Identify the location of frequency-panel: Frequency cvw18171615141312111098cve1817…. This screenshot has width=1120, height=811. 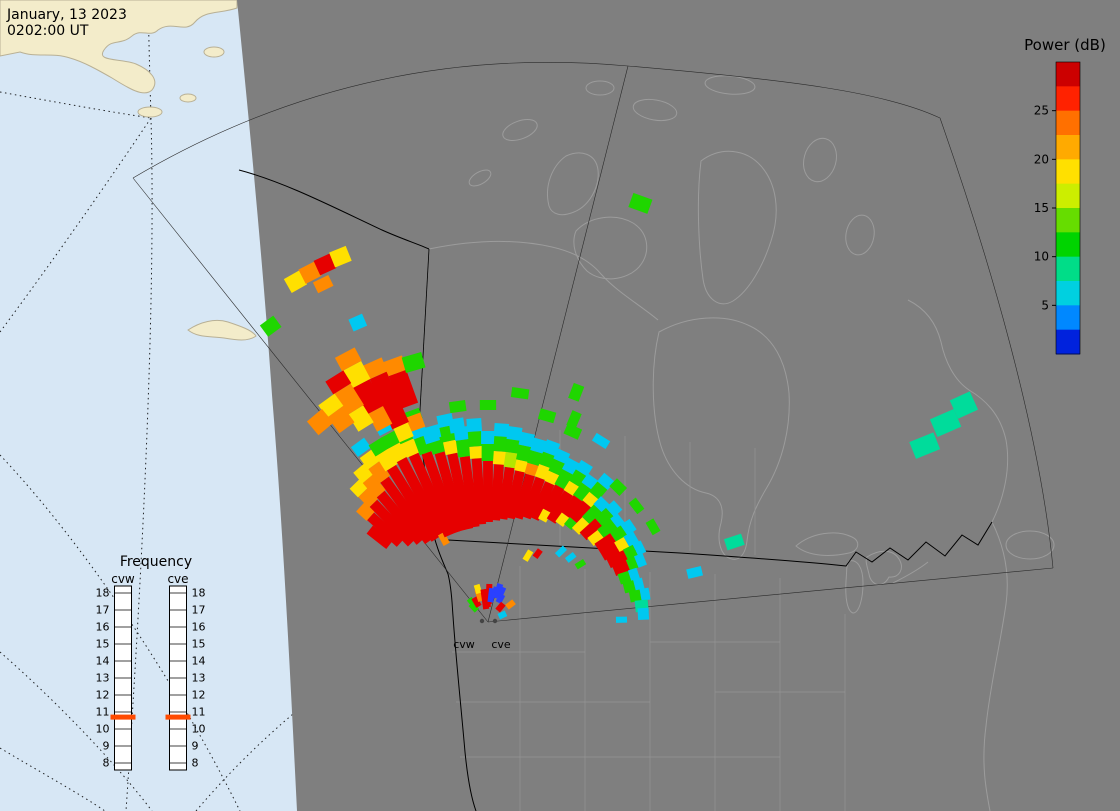
(151, 662).